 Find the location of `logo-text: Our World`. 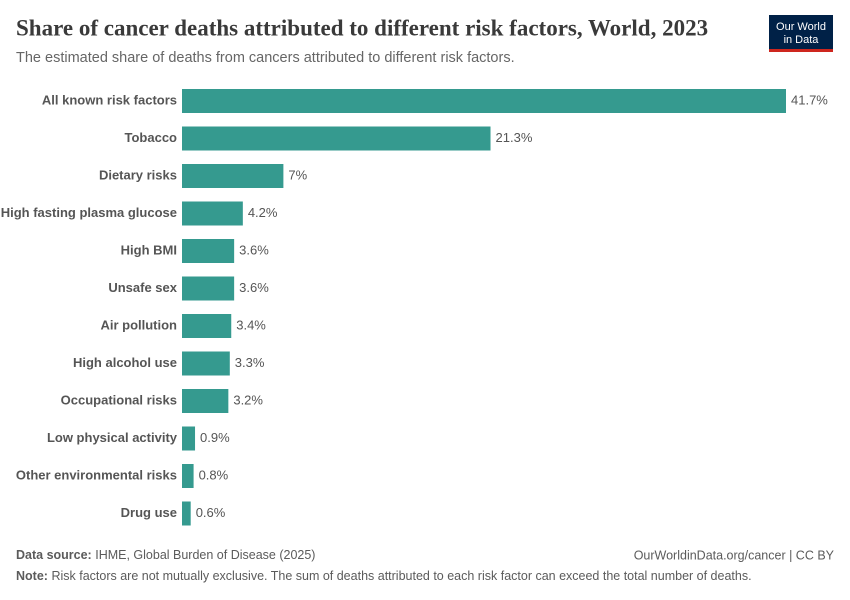

logo-text: Our World is located at coordinates (801, 27).